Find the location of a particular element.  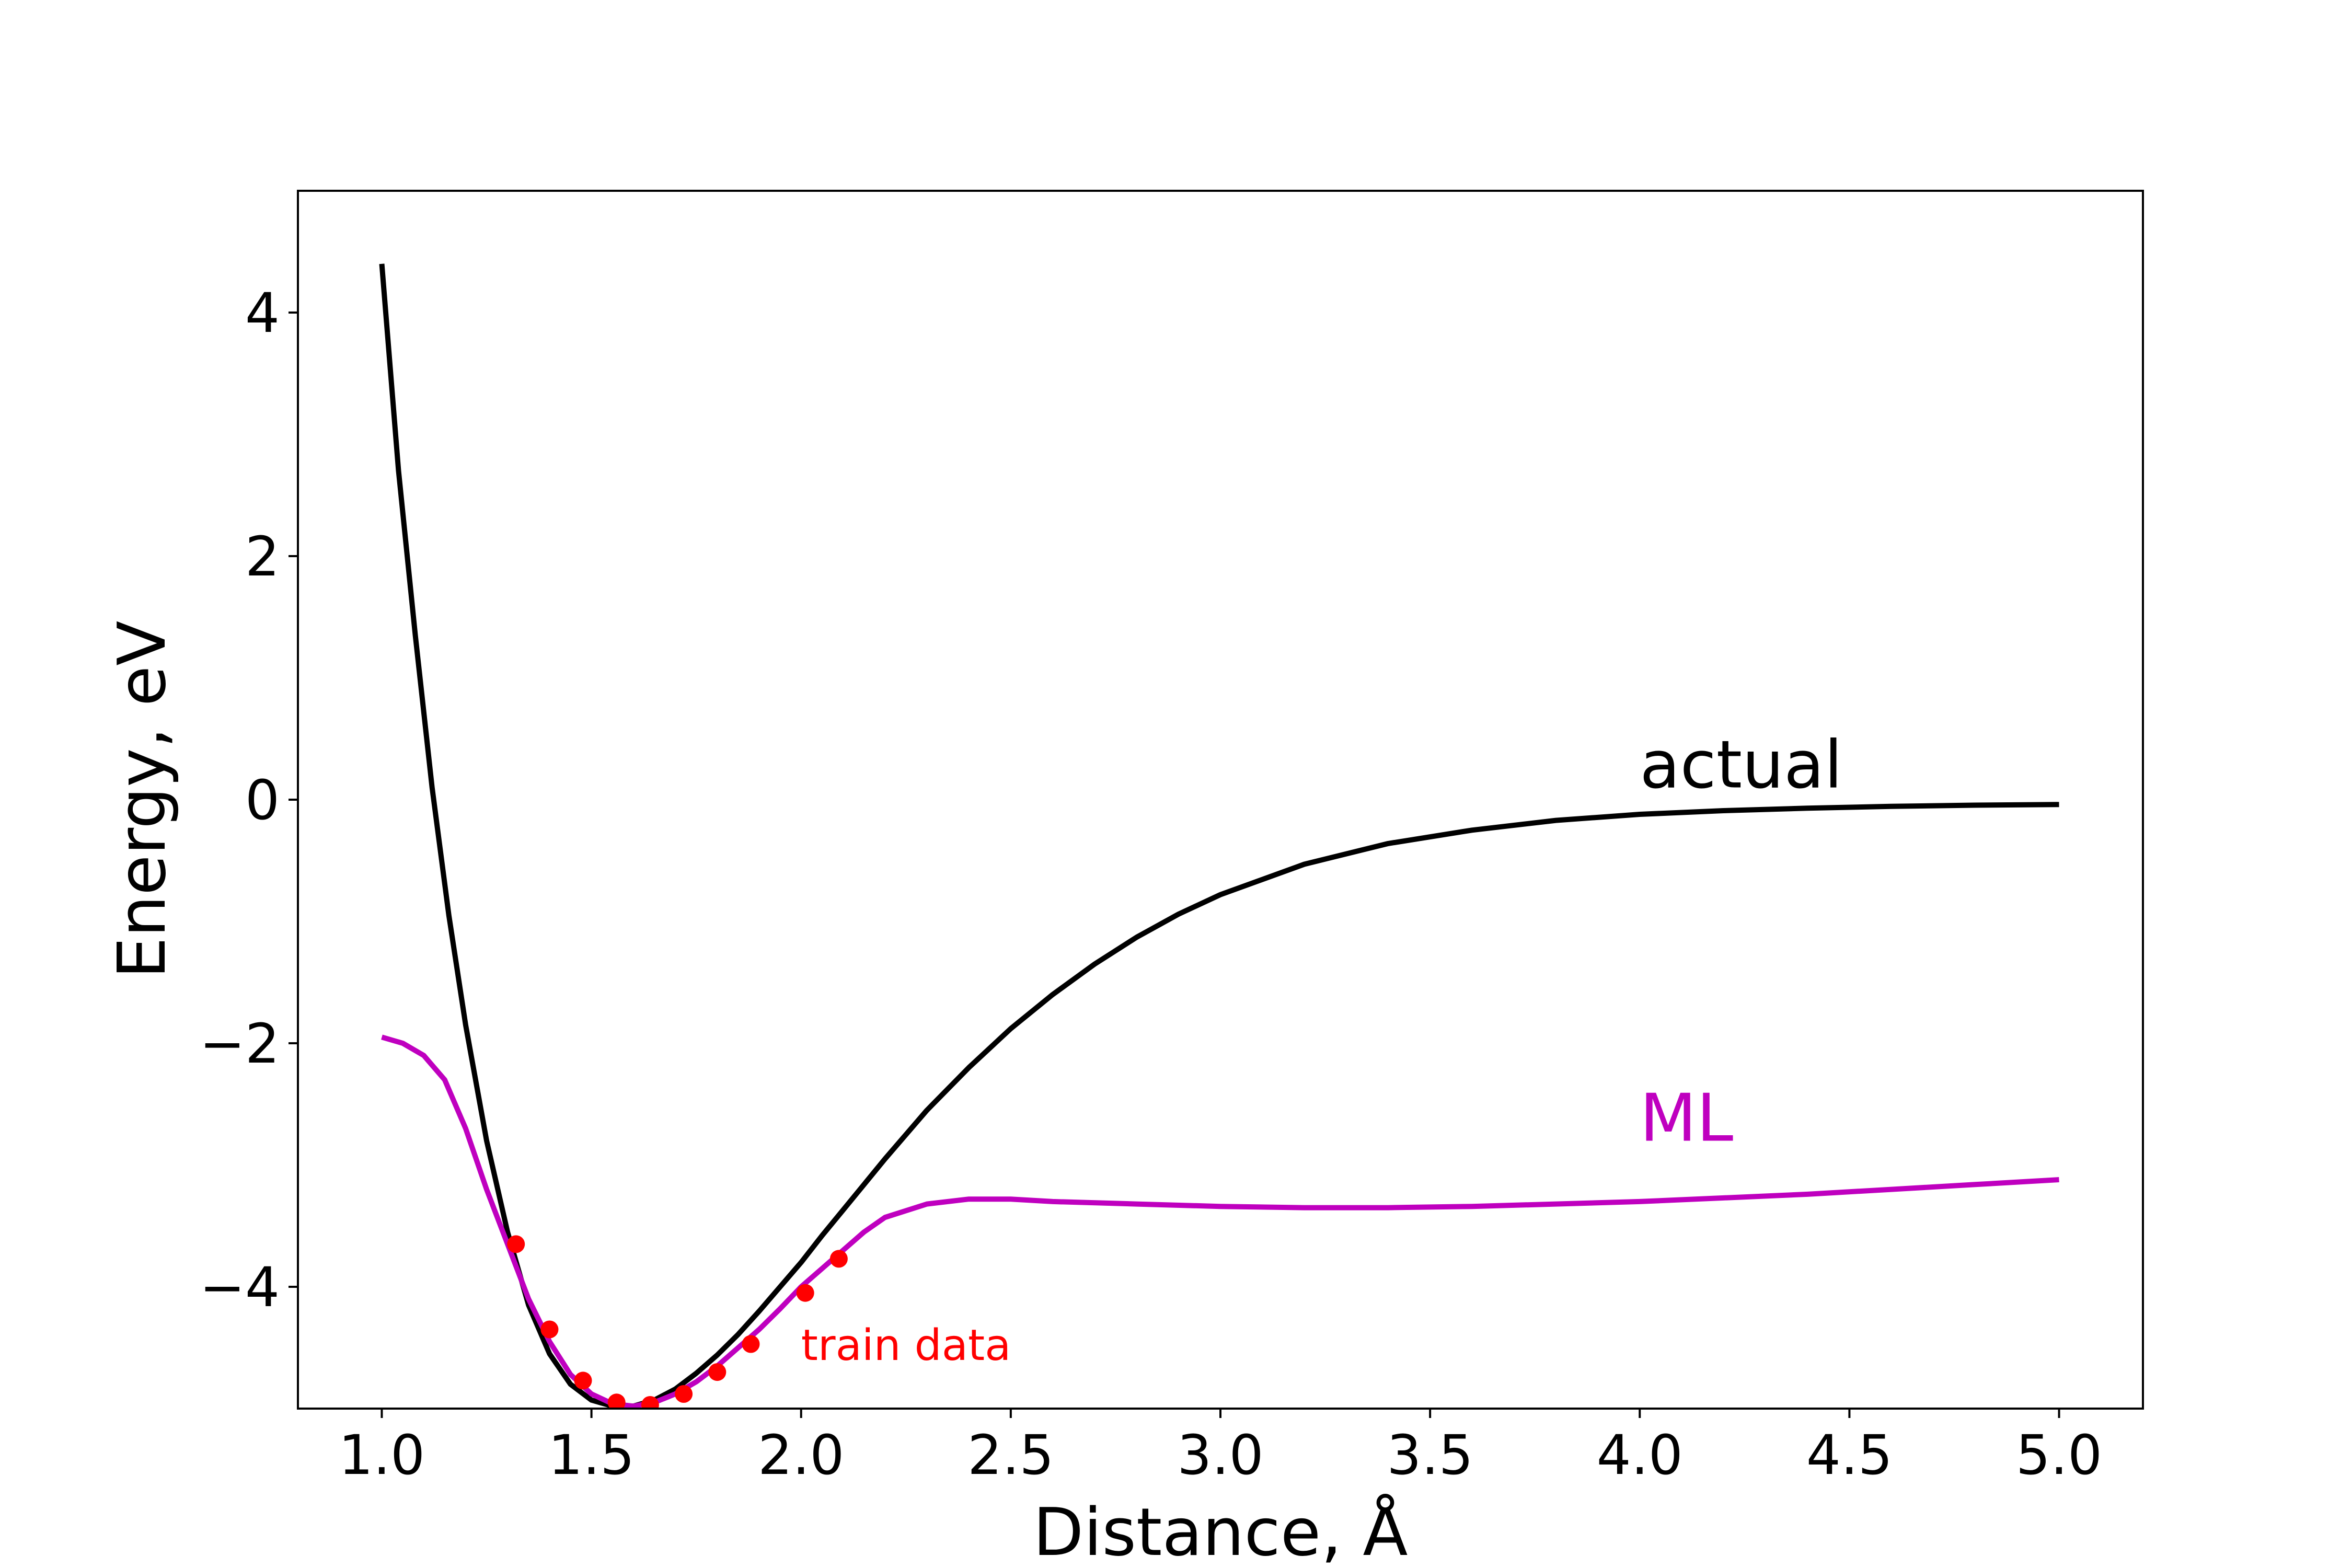

x-tick-label: 1.0 is located at coordinates (382, 1455).